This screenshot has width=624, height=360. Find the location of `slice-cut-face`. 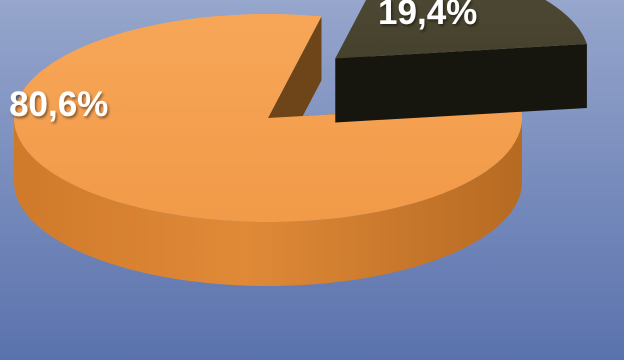

slice-cut-face is located at coordinates (461, 83).